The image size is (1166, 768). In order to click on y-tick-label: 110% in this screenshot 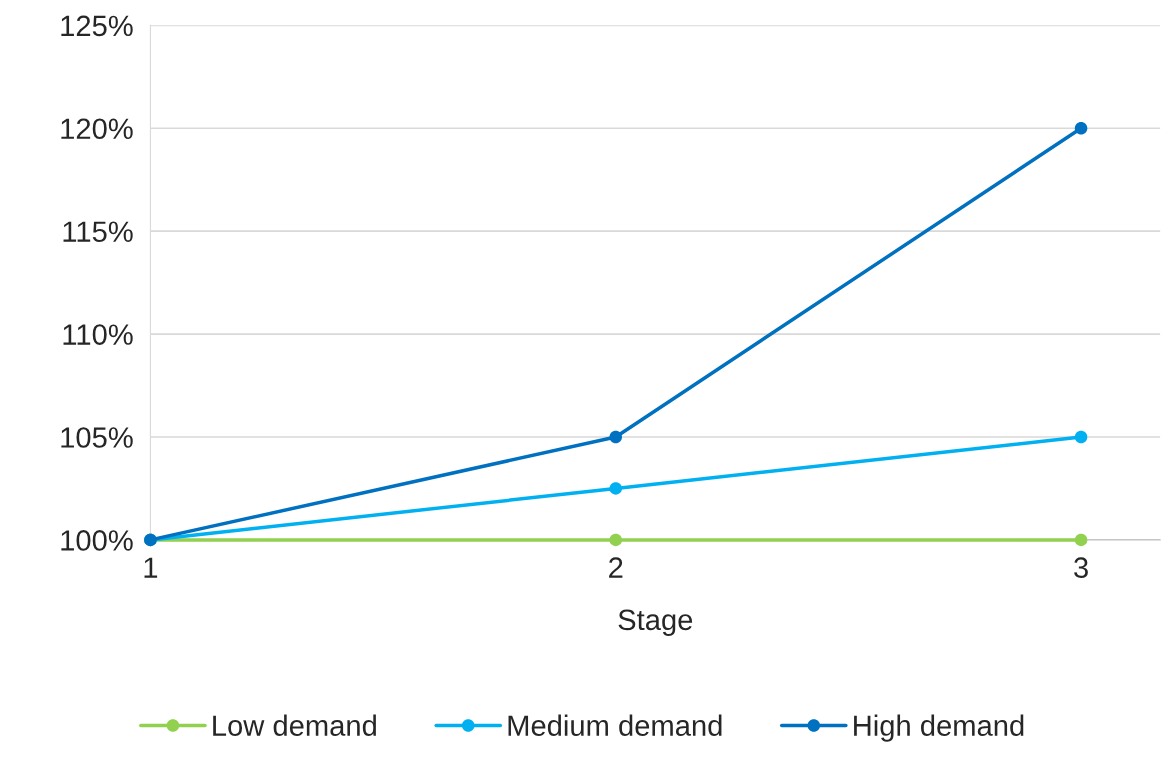, I will do `click(98, 334)`.